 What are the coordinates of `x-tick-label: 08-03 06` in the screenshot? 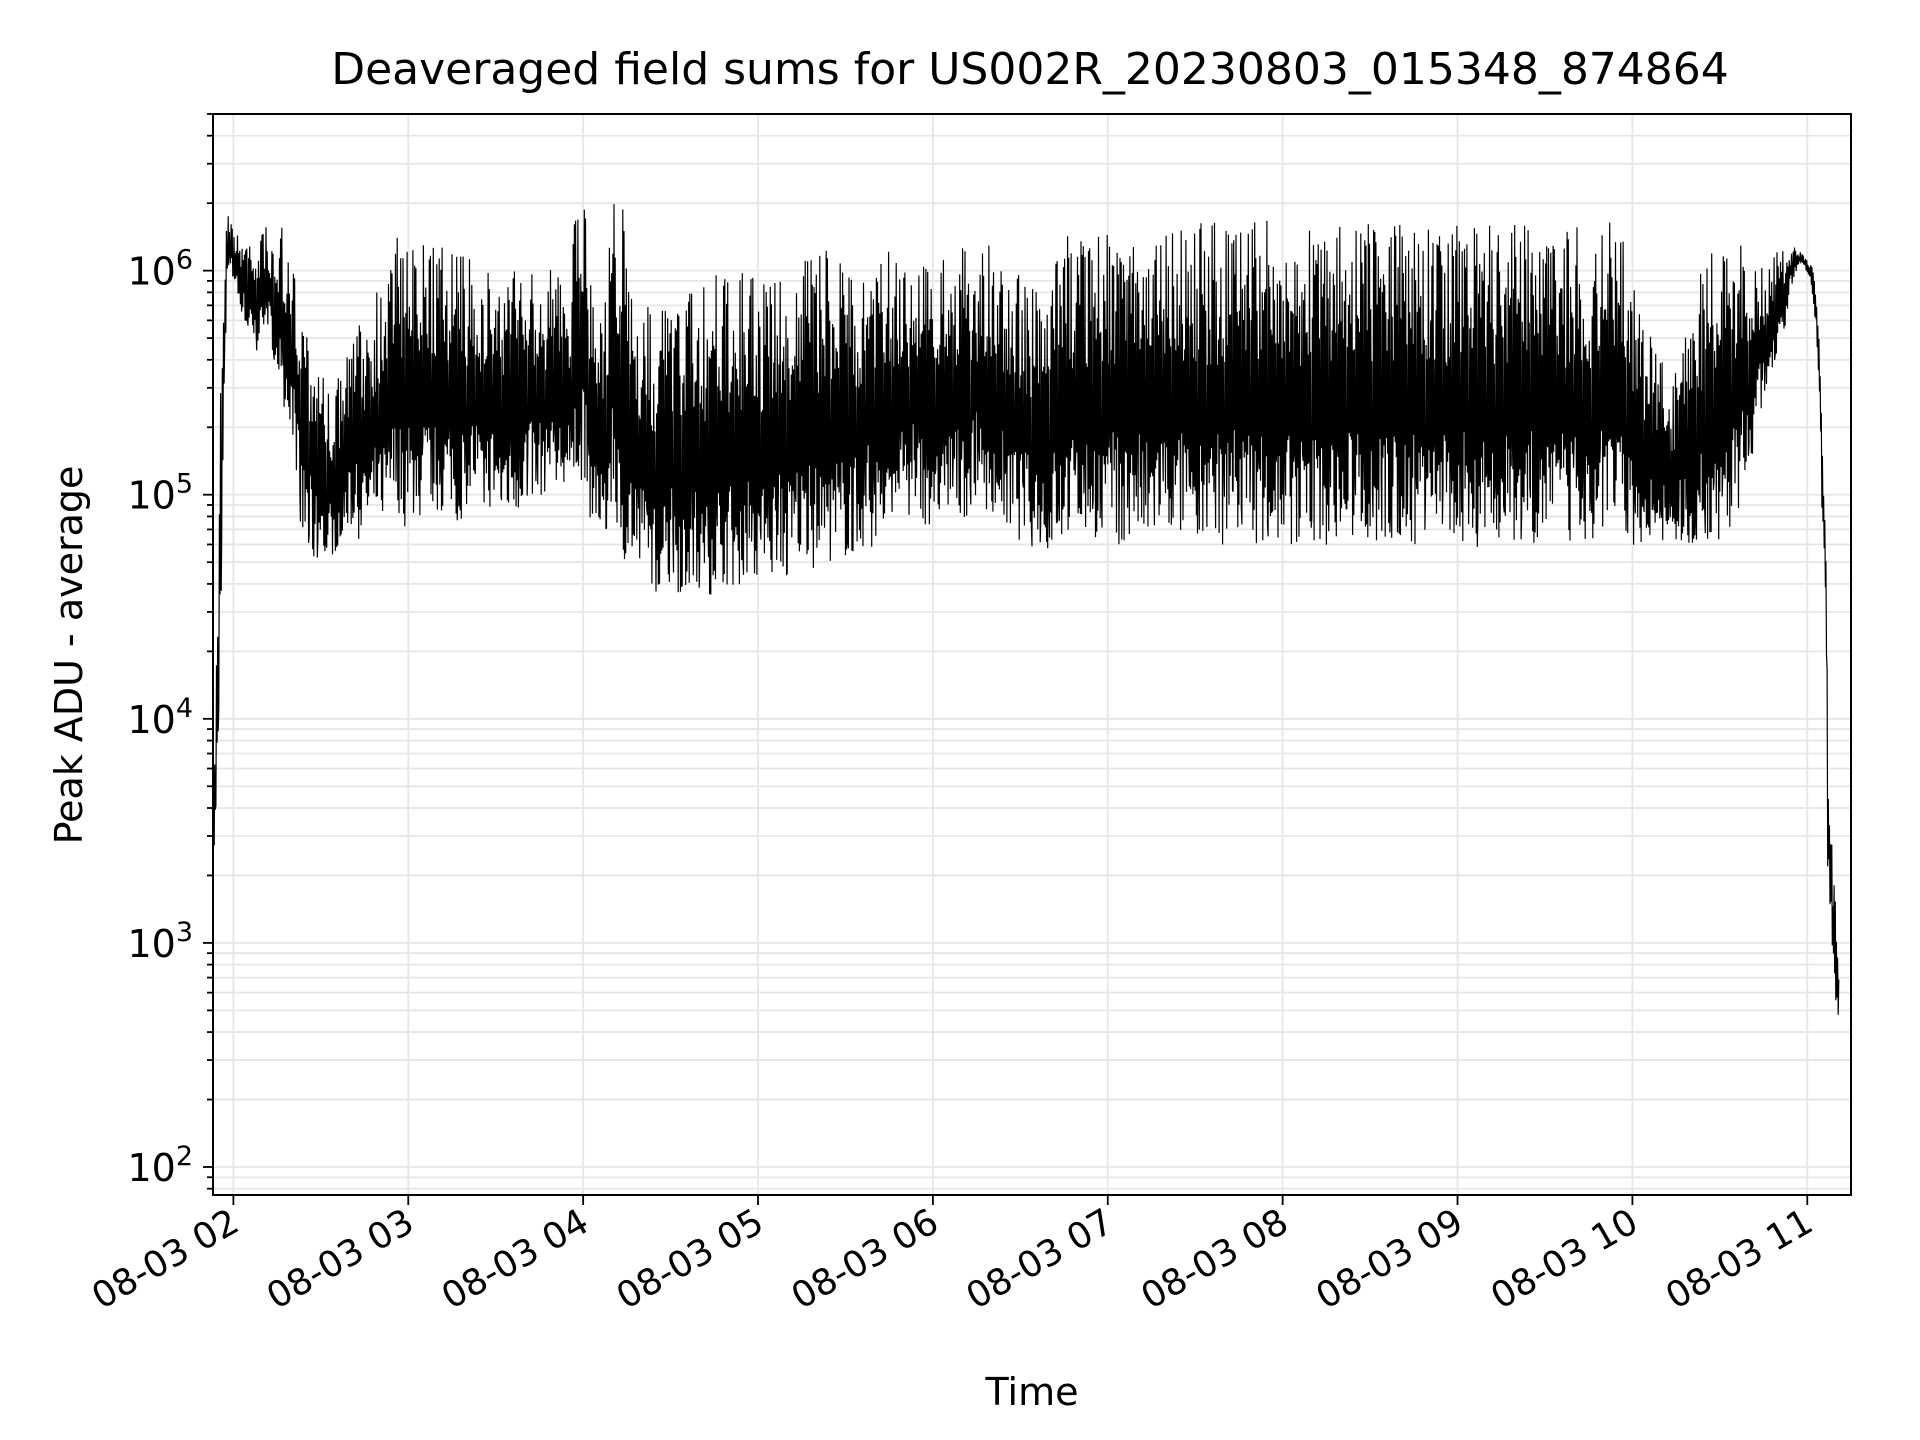 It's located at (865, 1259).